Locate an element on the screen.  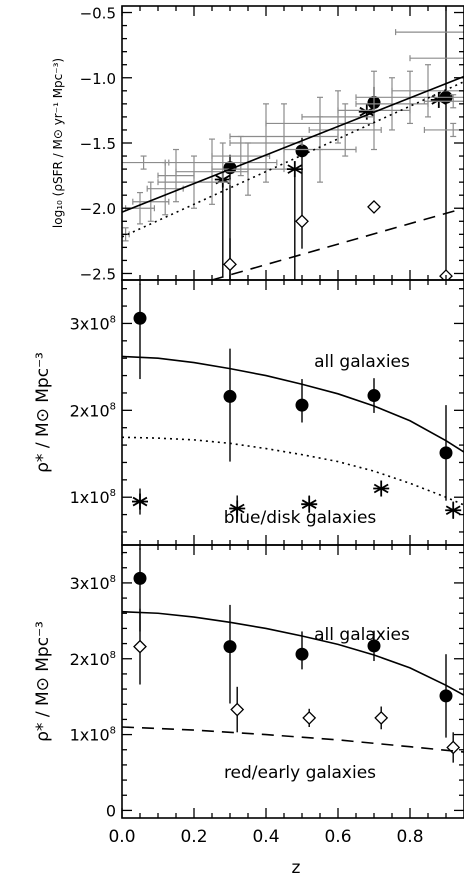
y-tick-label: −1.5 is located at coordinates (98, 144).